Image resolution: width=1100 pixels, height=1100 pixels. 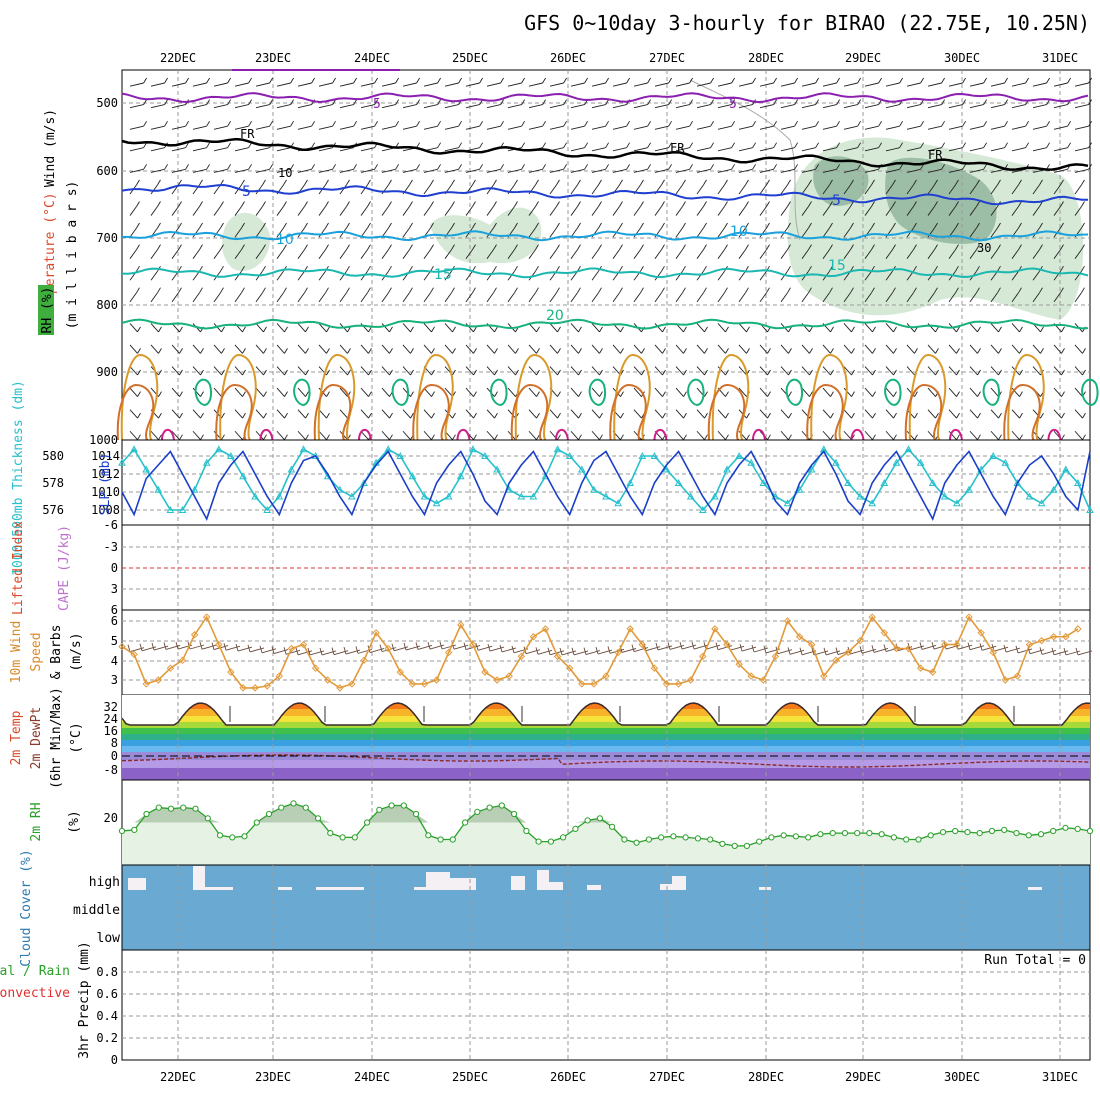 I want to click on moist-contour, so click(x=991, y=392).